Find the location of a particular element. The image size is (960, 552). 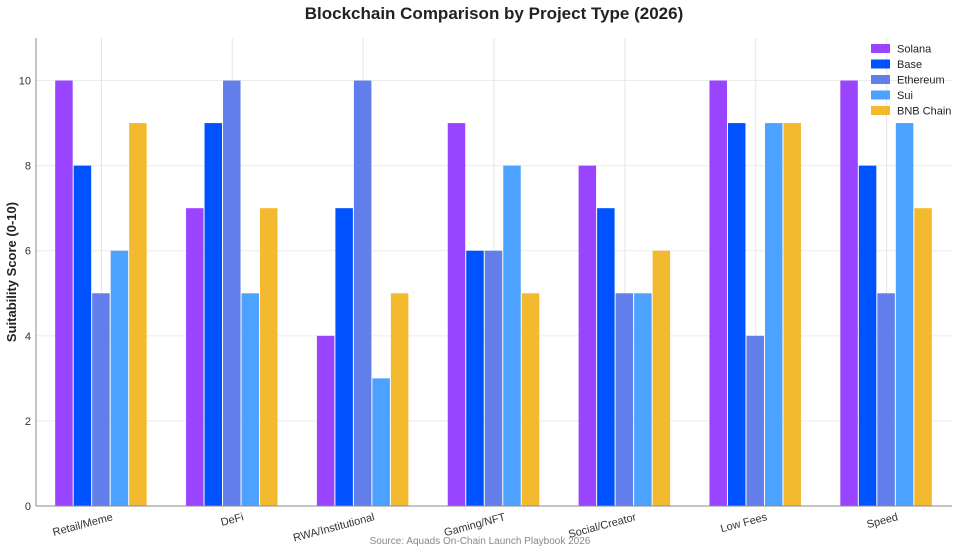

y-tick-label-4: 8 is located at coordinates (28, 167).